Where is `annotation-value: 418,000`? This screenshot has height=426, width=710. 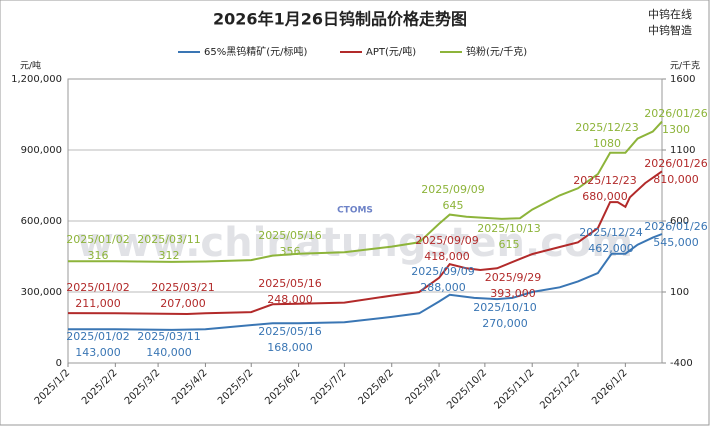
annotation-value: 418,000 is located at coordinates (447, 256).